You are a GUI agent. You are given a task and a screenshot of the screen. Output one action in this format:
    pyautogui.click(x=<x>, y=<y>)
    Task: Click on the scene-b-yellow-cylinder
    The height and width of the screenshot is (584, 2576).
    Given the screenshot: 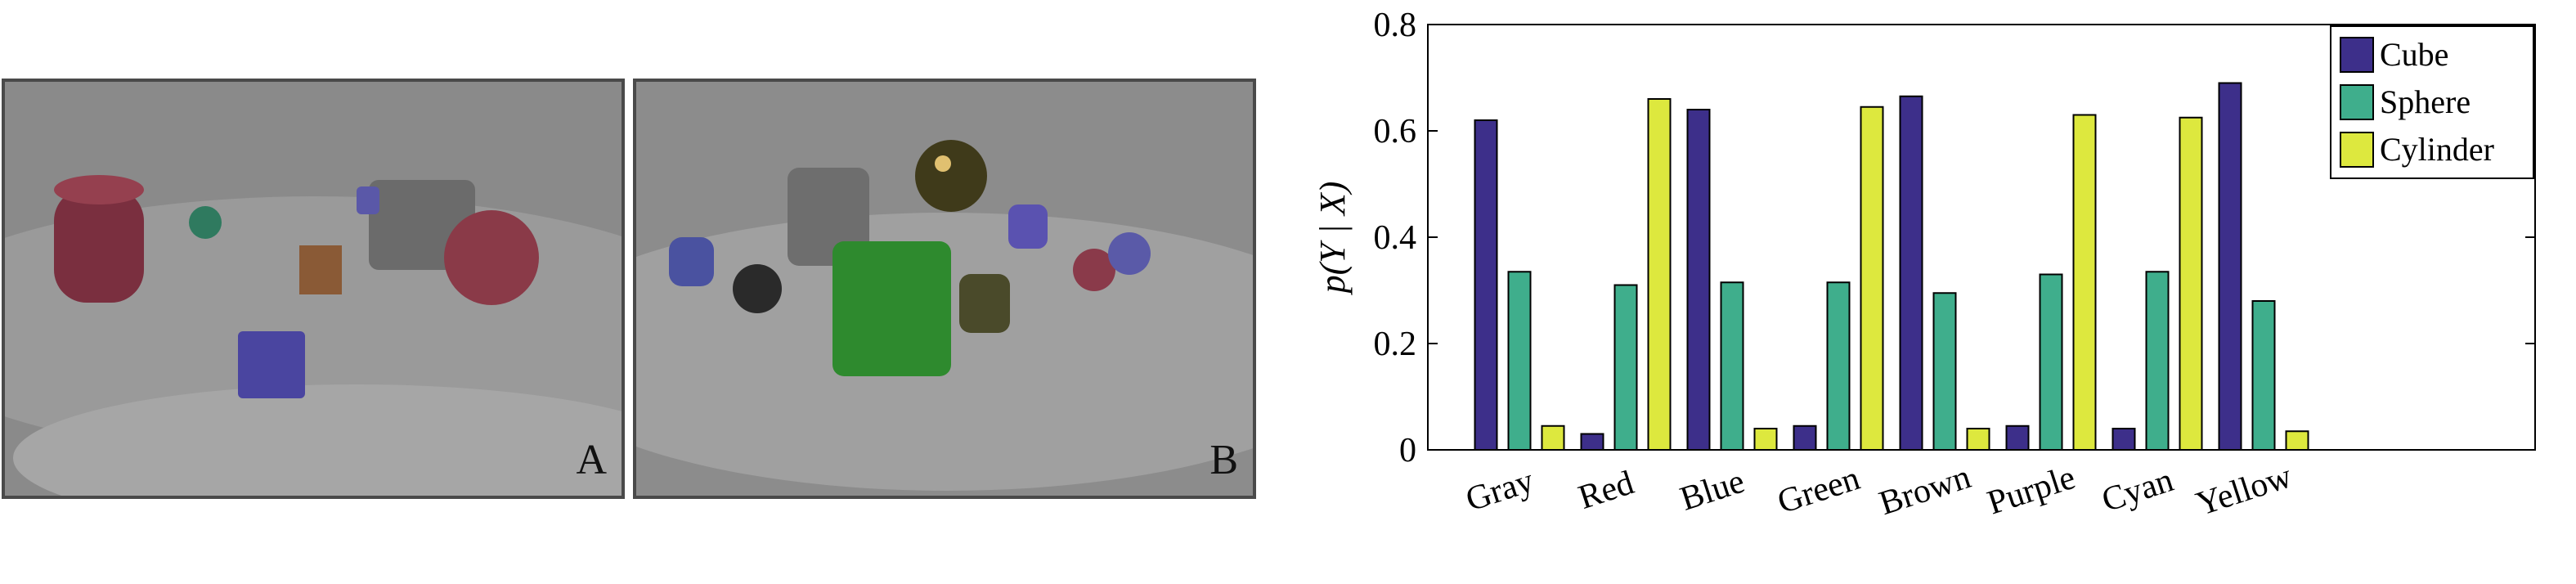 What is the action you would take?
    pyautogui.click(x=985, y=303)
    